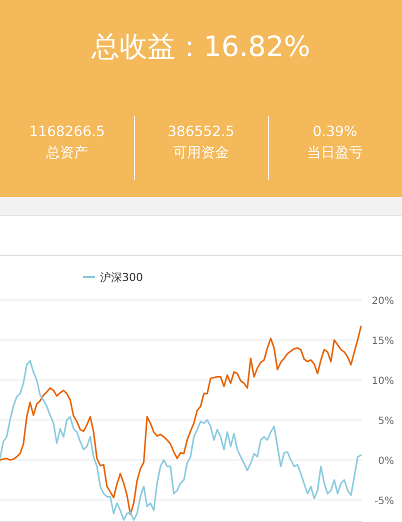 The image size is (402, 522). I want to click on y-tick-label: 5%, so click(386, 421).